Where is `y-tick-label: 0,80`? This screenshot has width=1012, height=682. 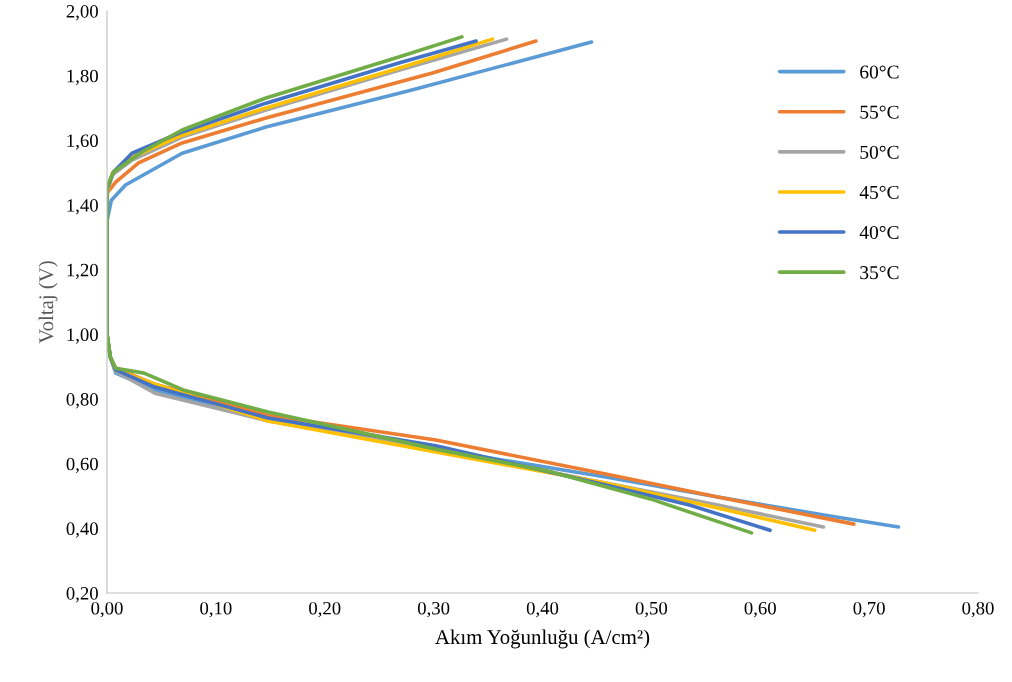
y-tick-label: 0,80 is located at coordinates (82, 401).